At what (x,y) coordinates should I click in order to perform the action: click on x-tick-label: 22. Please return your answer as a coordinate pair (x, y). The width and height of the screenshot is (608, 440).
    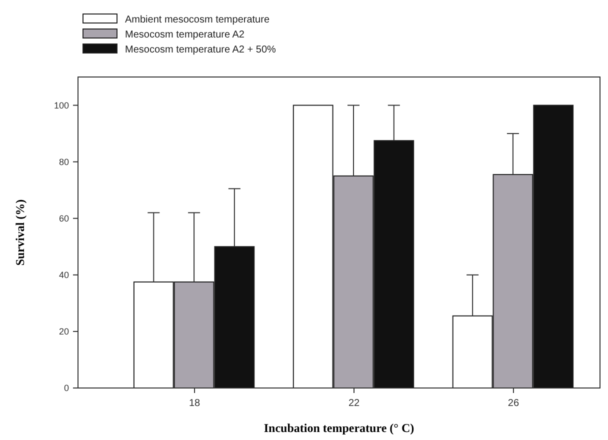
    Looking at the image, I should click on (354, 403).